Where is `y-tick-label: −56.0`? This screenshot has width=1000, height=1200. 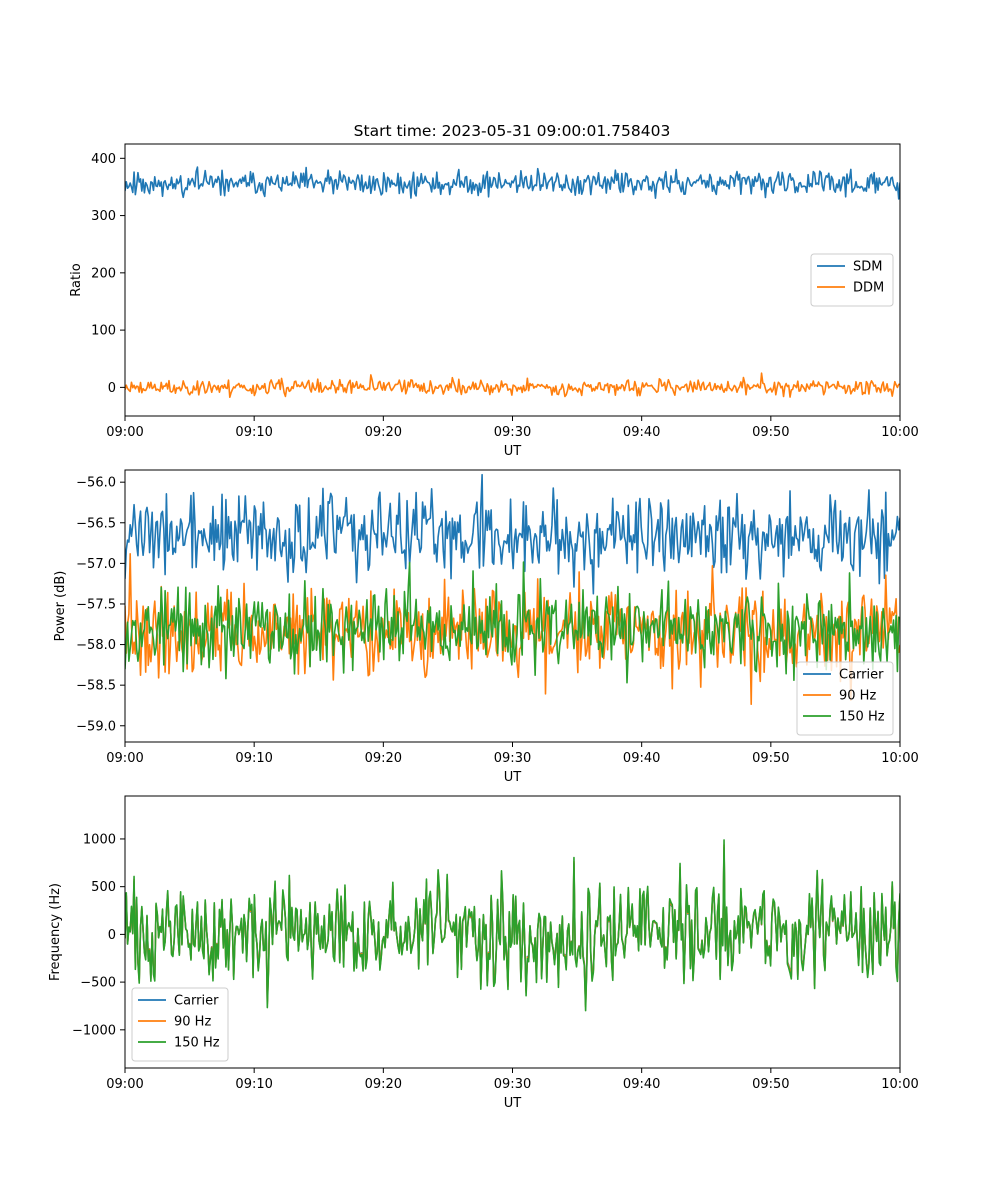 y-tick-label: −56.0 is located at coordinates (96, 483).